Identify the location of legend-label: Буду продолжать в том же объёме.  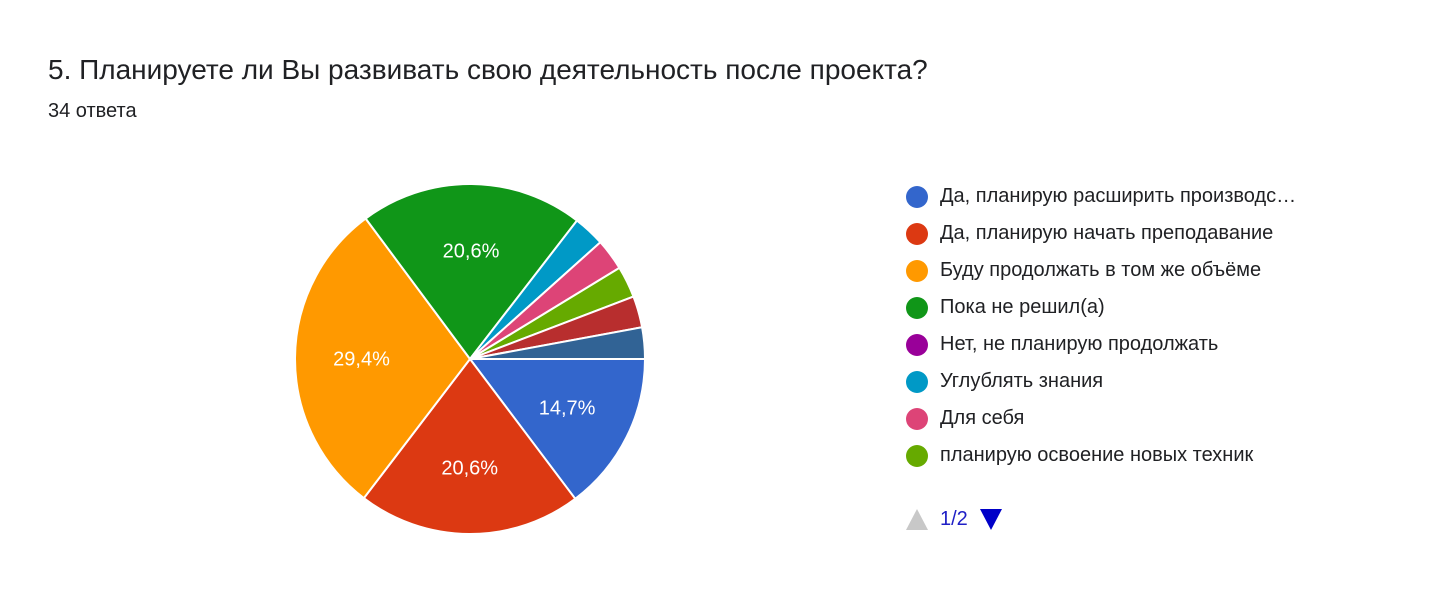
(1101, 270).